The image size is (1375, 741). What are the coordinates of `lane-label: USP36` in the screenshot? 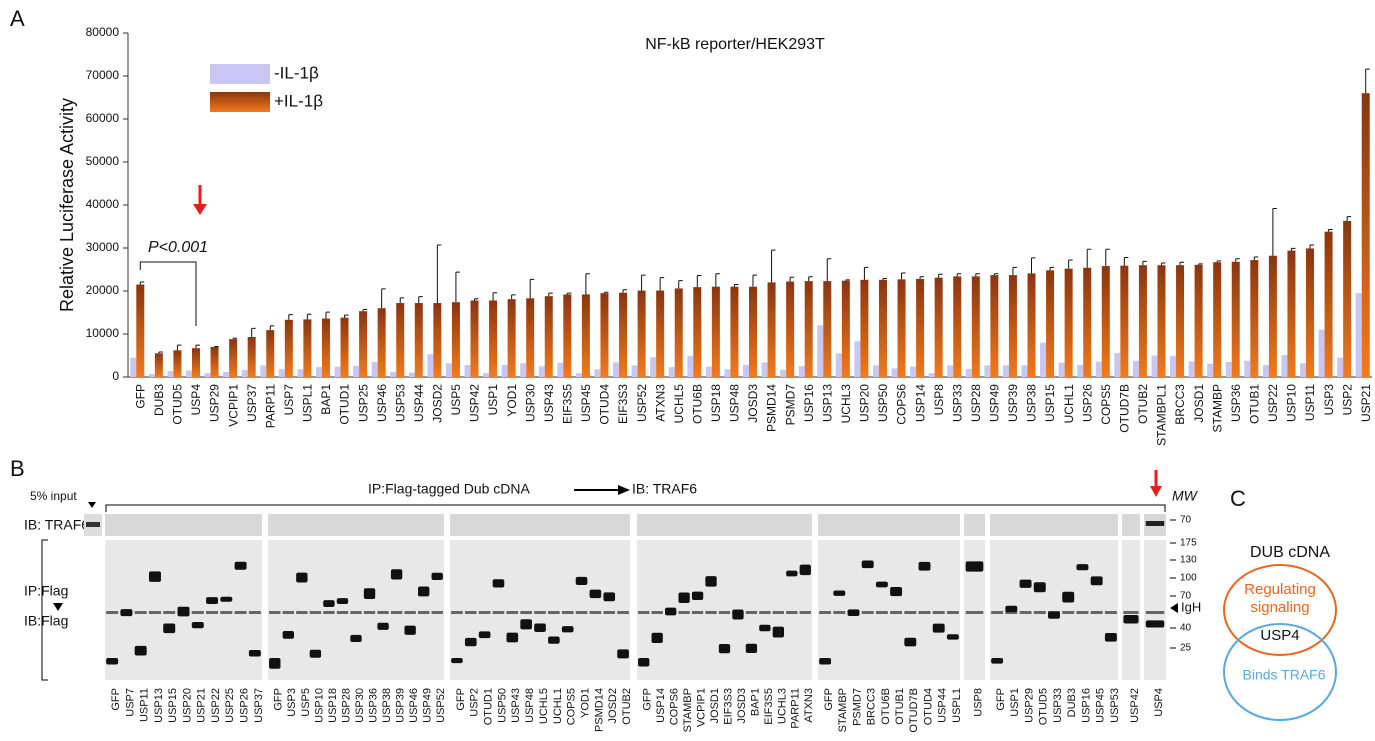 It's located at (373, 705).